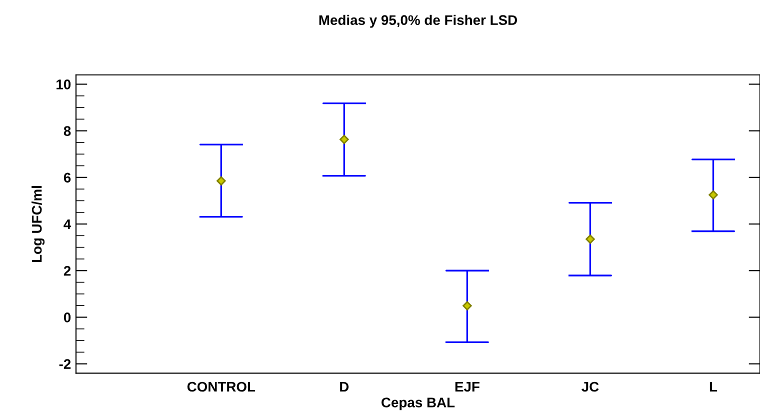  What do you see at coordinates (67, 177) in the screenshot?
I see `y-tick-label: 6` at bounding box center [67, 177].